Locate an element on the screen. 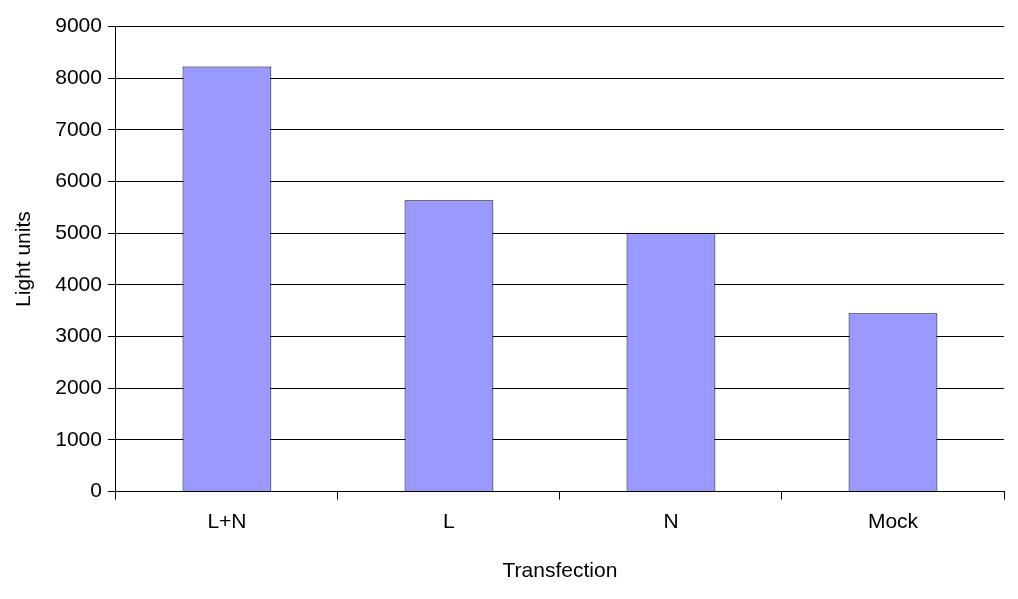  x-tick-label: N is located at coordinates (671, 520).